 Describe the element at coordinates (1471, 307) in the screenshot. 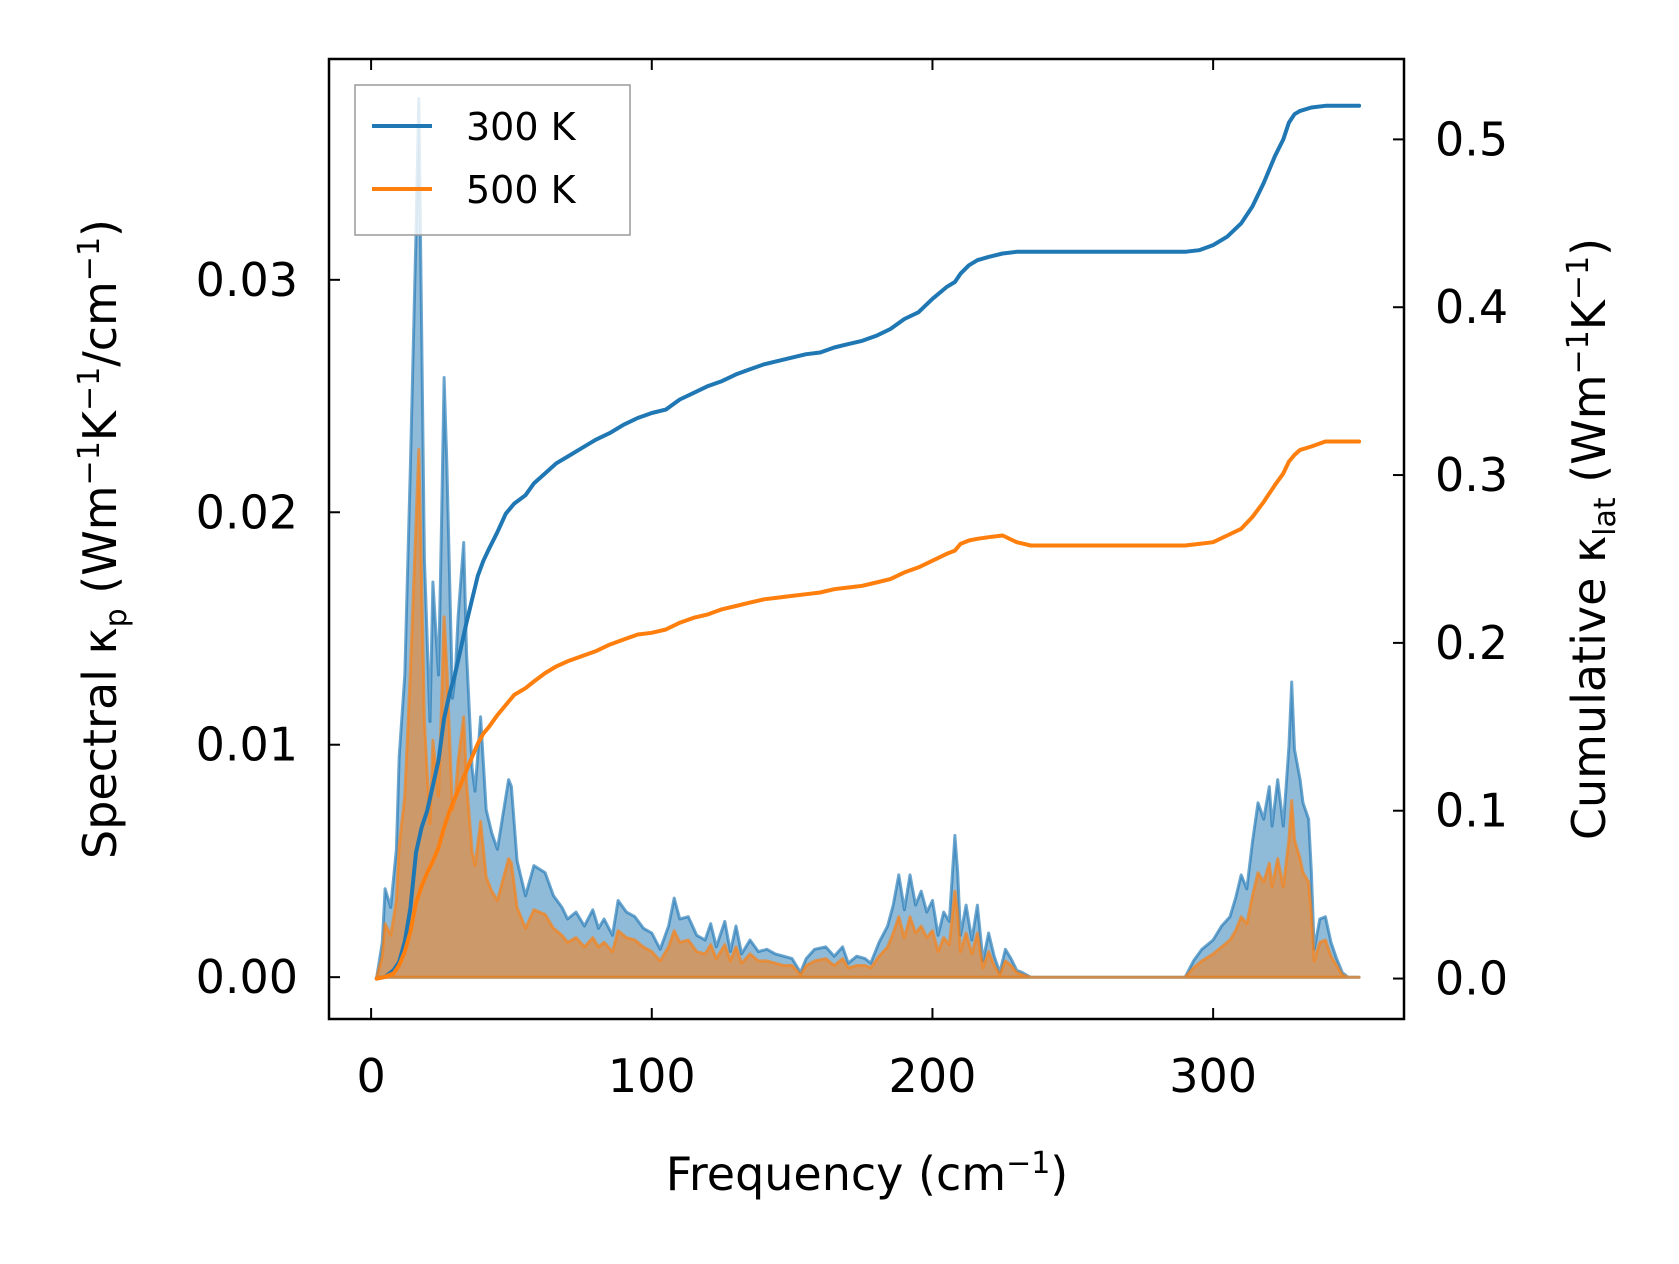

I see `y-right-tick-label: 0.4` at that location.